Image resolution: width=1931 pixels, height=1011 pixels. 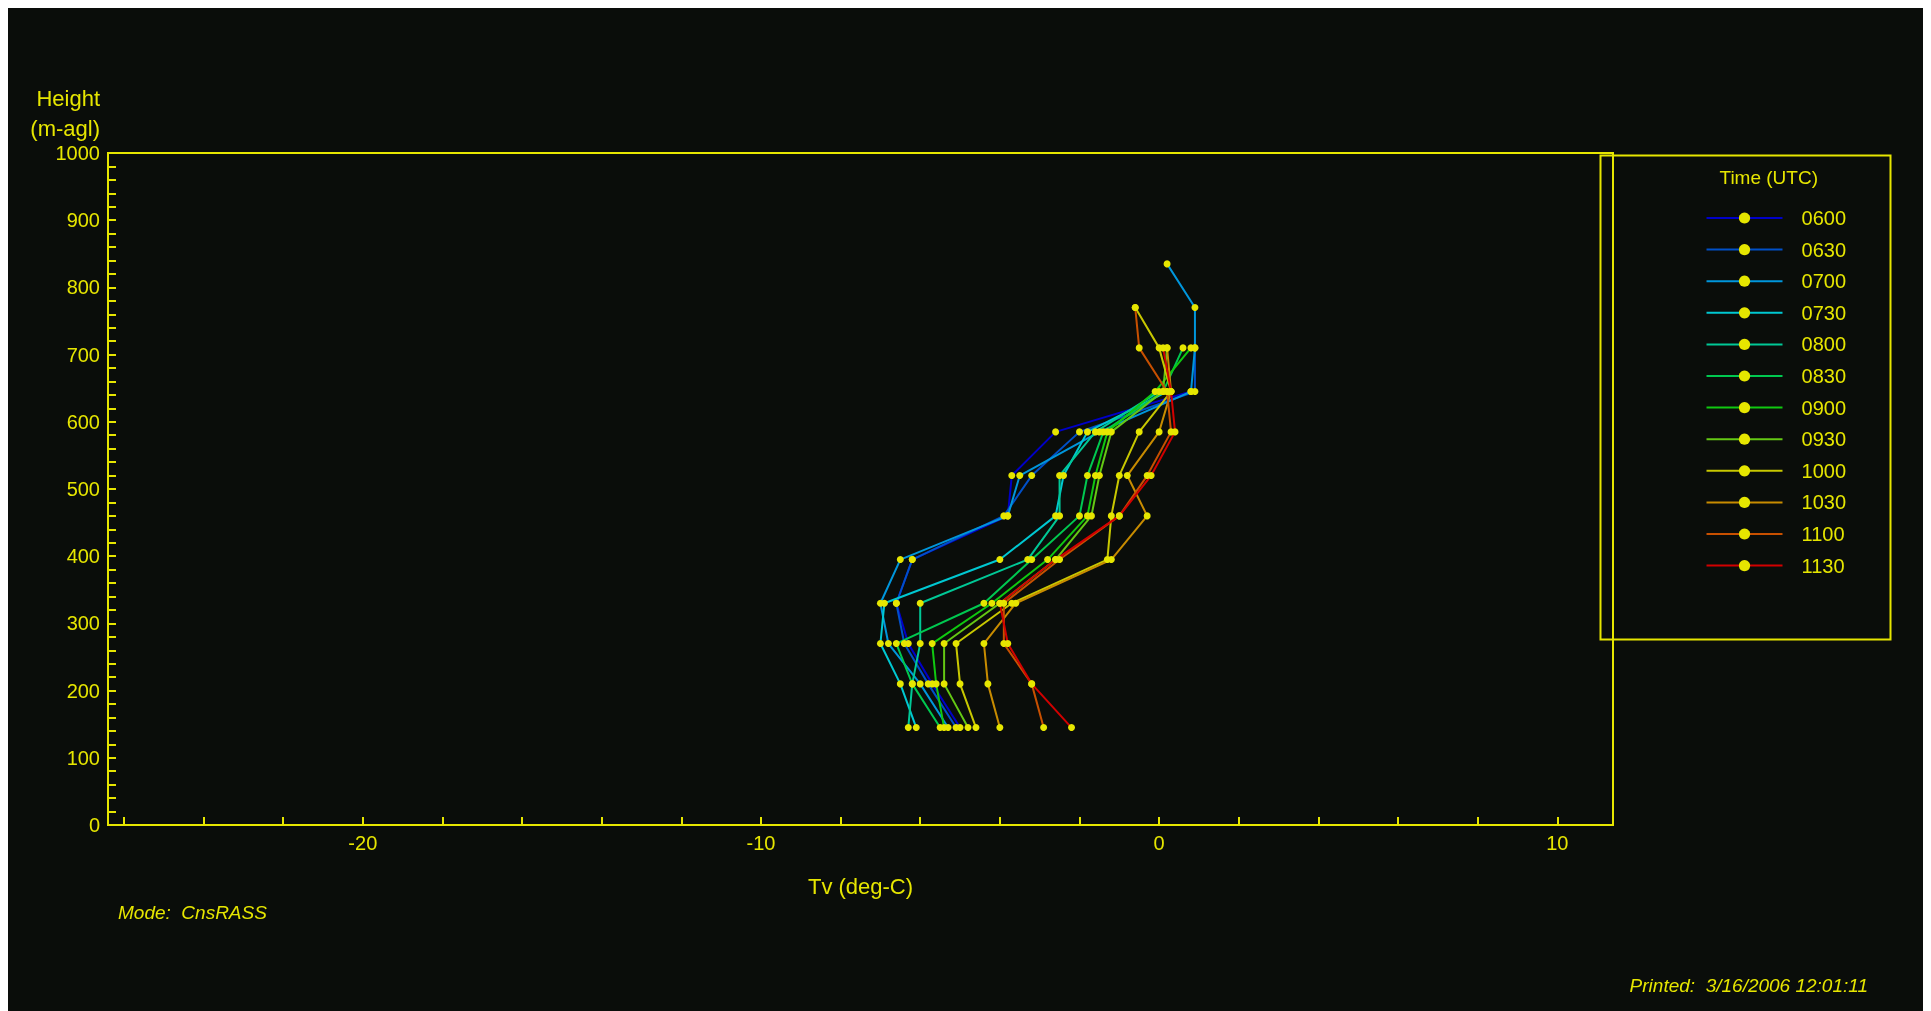 I want to click on y-axis-title: Height (m-agl), so click(x=65, y=113).